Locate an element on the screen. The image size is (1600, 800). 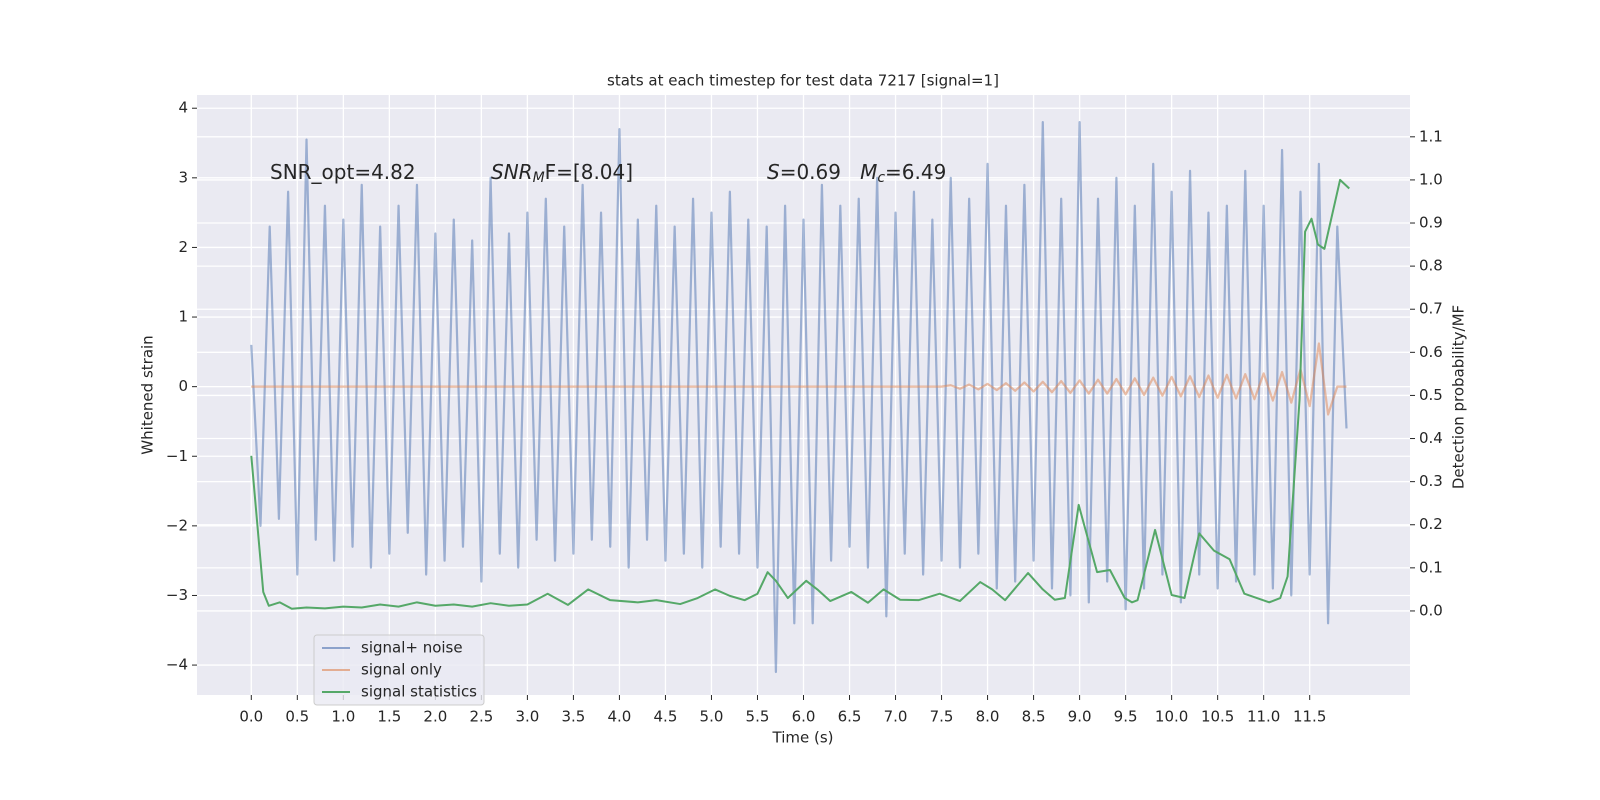
annotation: S=0.69 Mc=6.49 is located at coordinates (856, 173).